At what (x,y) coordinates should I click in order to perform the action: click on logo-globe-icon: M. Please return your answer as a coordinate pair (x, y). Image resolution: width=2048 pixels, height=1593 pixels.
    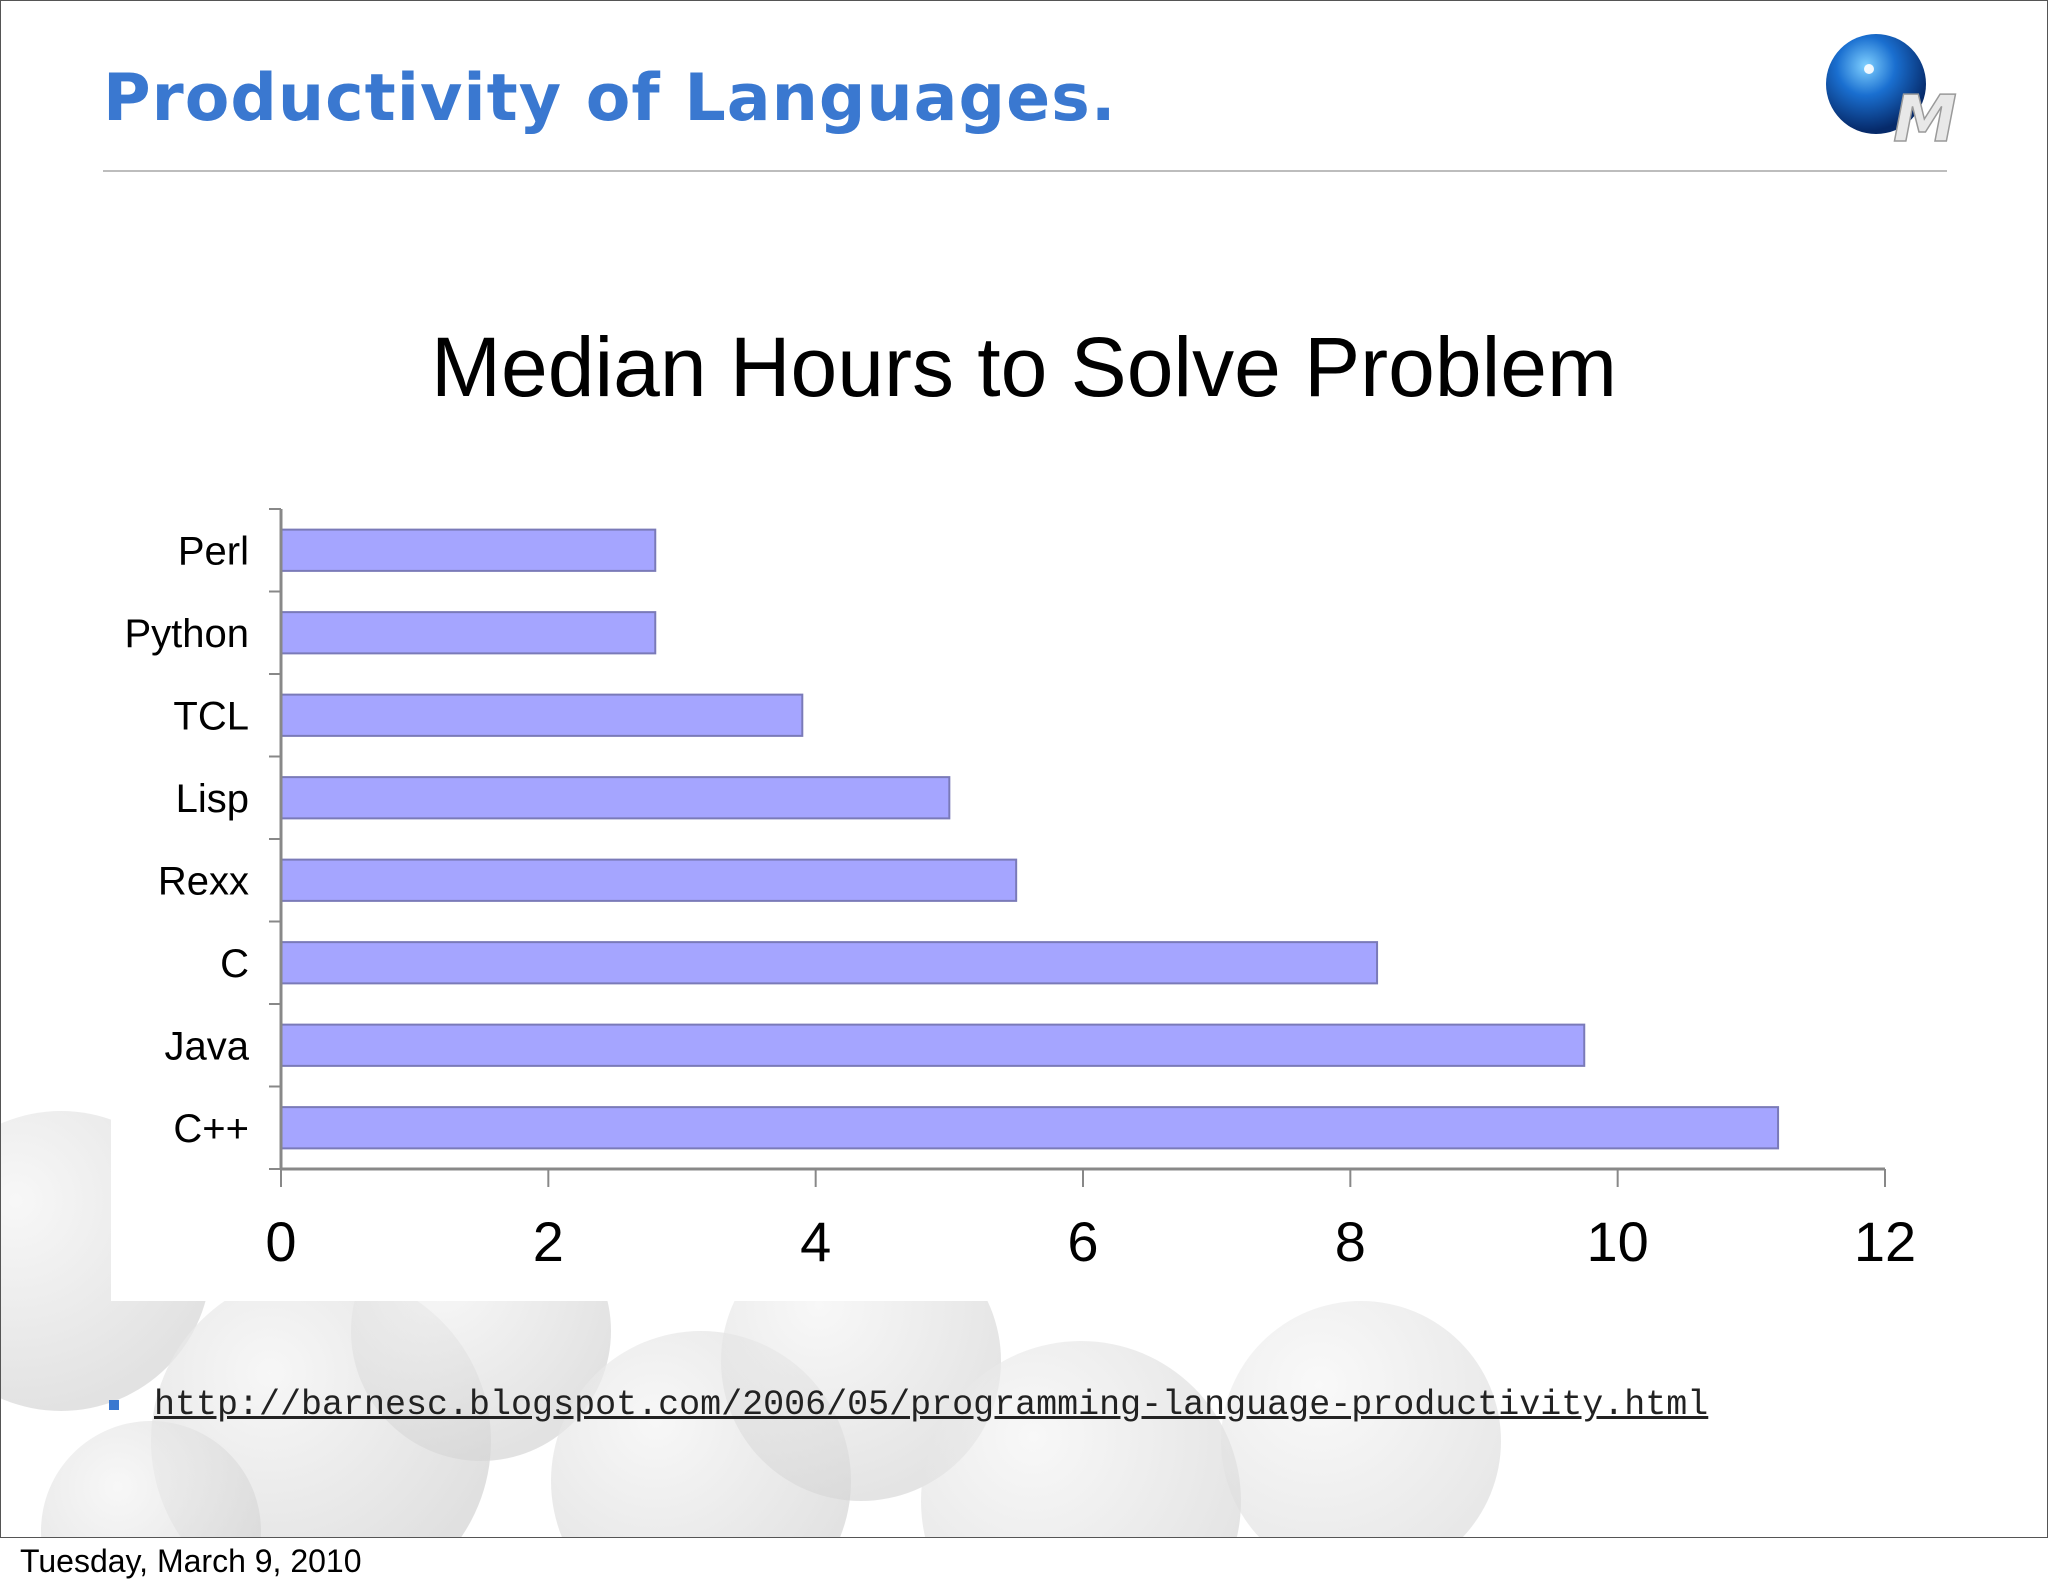
    Looking at the image, I should click on (1892, 92).